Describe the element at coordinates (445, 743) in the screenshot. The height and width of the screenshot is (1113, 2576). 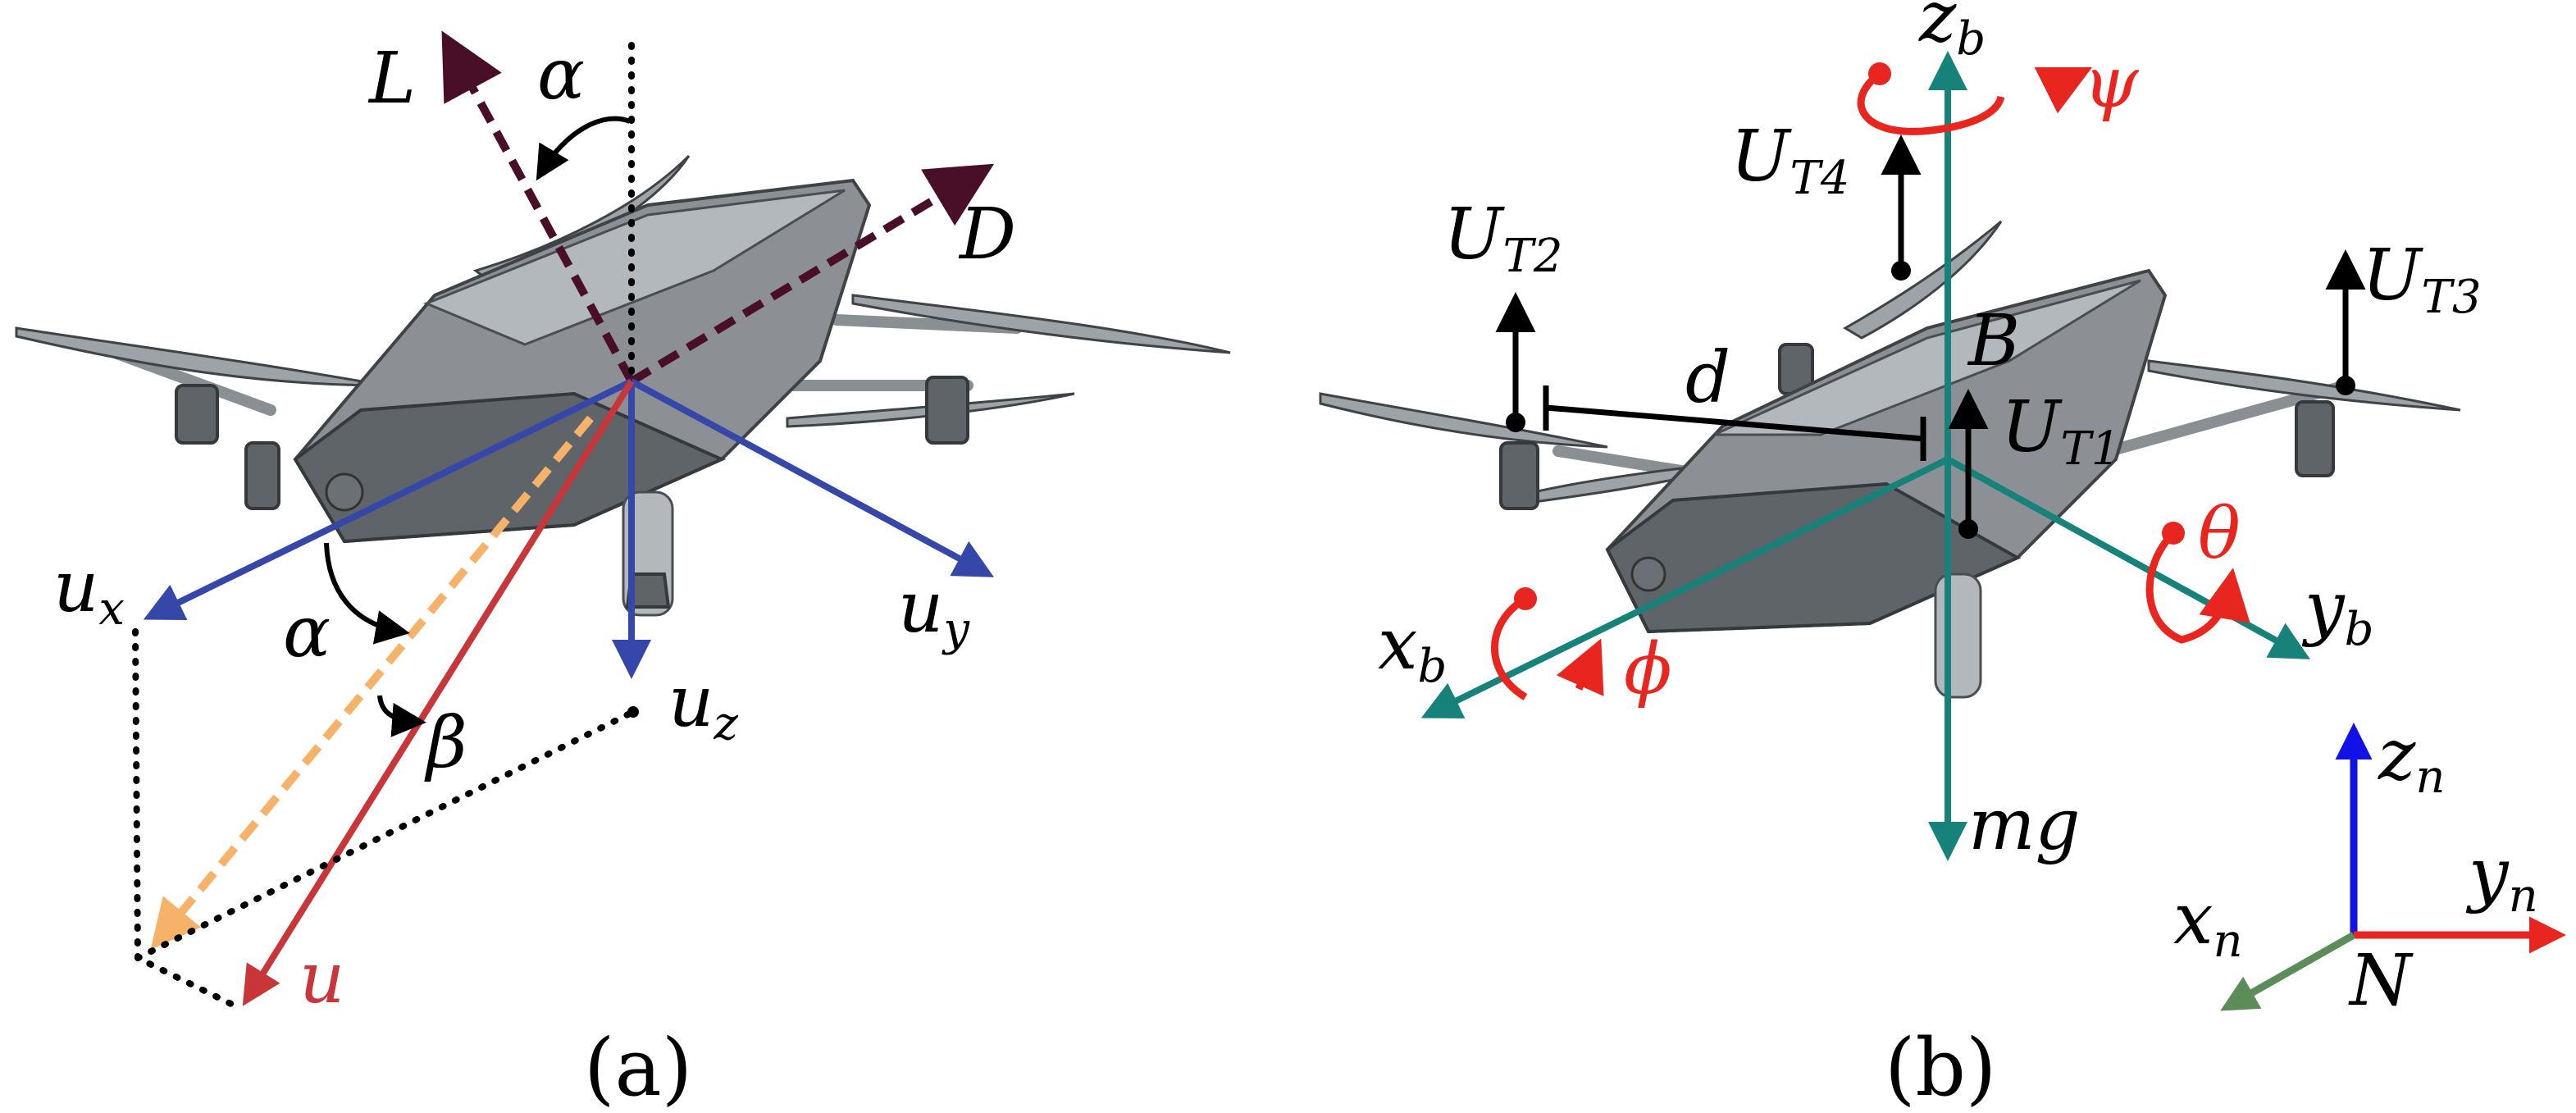
I see `label-beta: β` at that location.